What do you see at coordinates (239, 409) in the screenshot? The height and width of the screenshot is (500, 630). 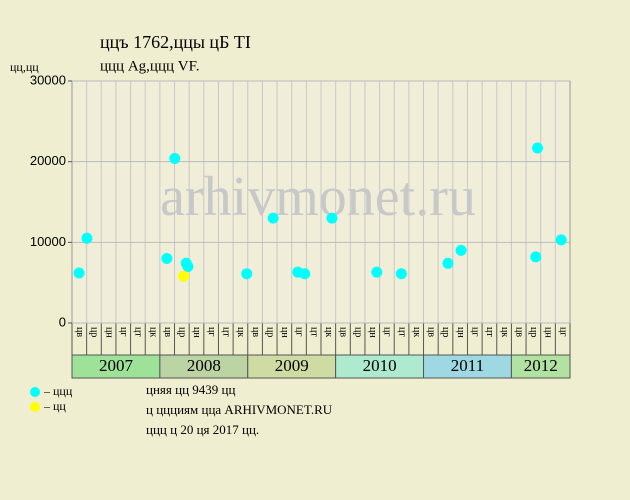 I see `note: ц ццциям цца ARHIVMONET.RU` at bounding box center [239, 409].